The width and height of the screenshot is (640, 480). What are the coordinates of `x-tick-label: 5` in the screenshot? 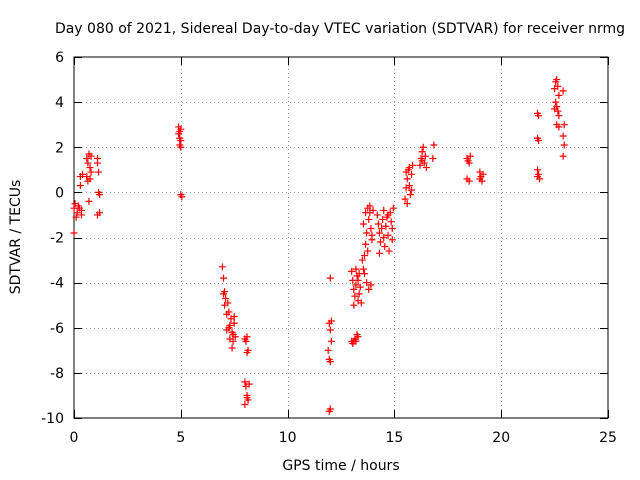 It's located at (180, 438).